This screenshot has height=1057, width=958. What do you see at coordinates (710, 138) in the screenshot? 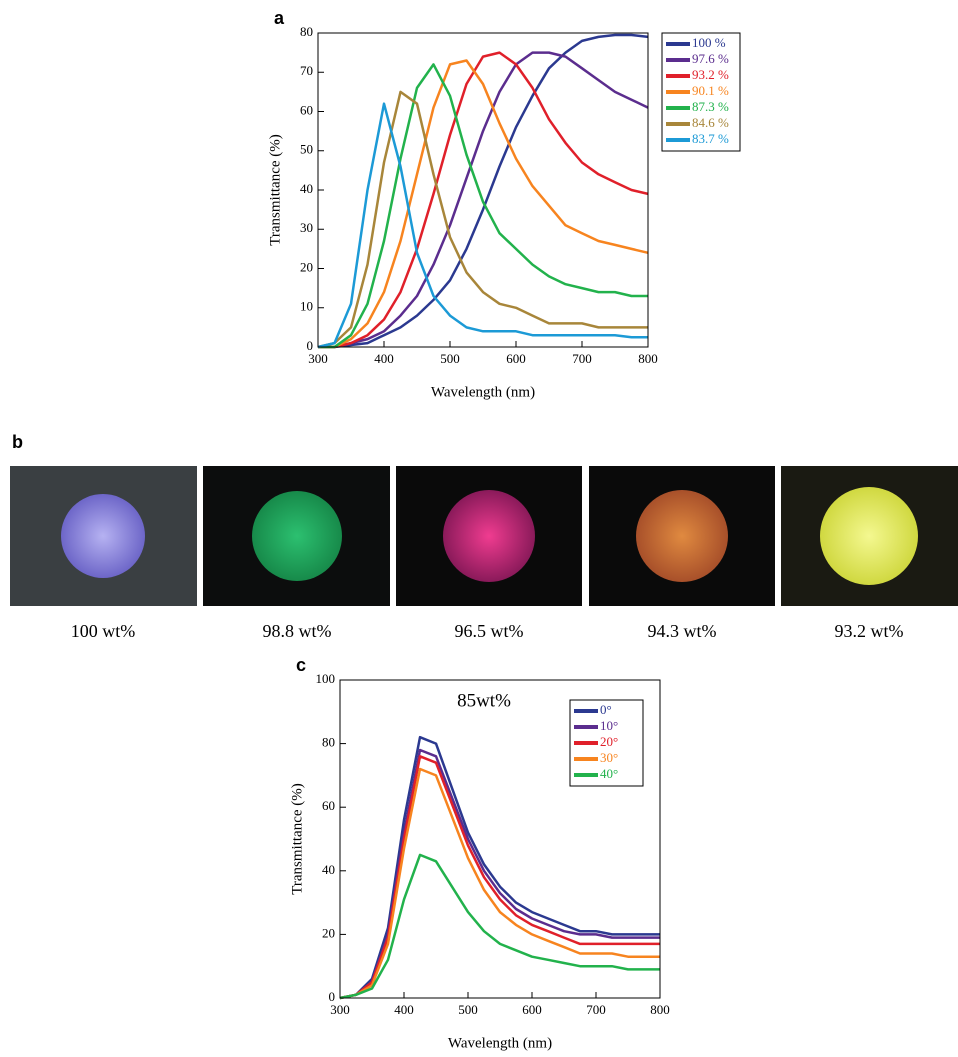
I see `legend-label: 83.7 %` at bounding box center [710, 138].